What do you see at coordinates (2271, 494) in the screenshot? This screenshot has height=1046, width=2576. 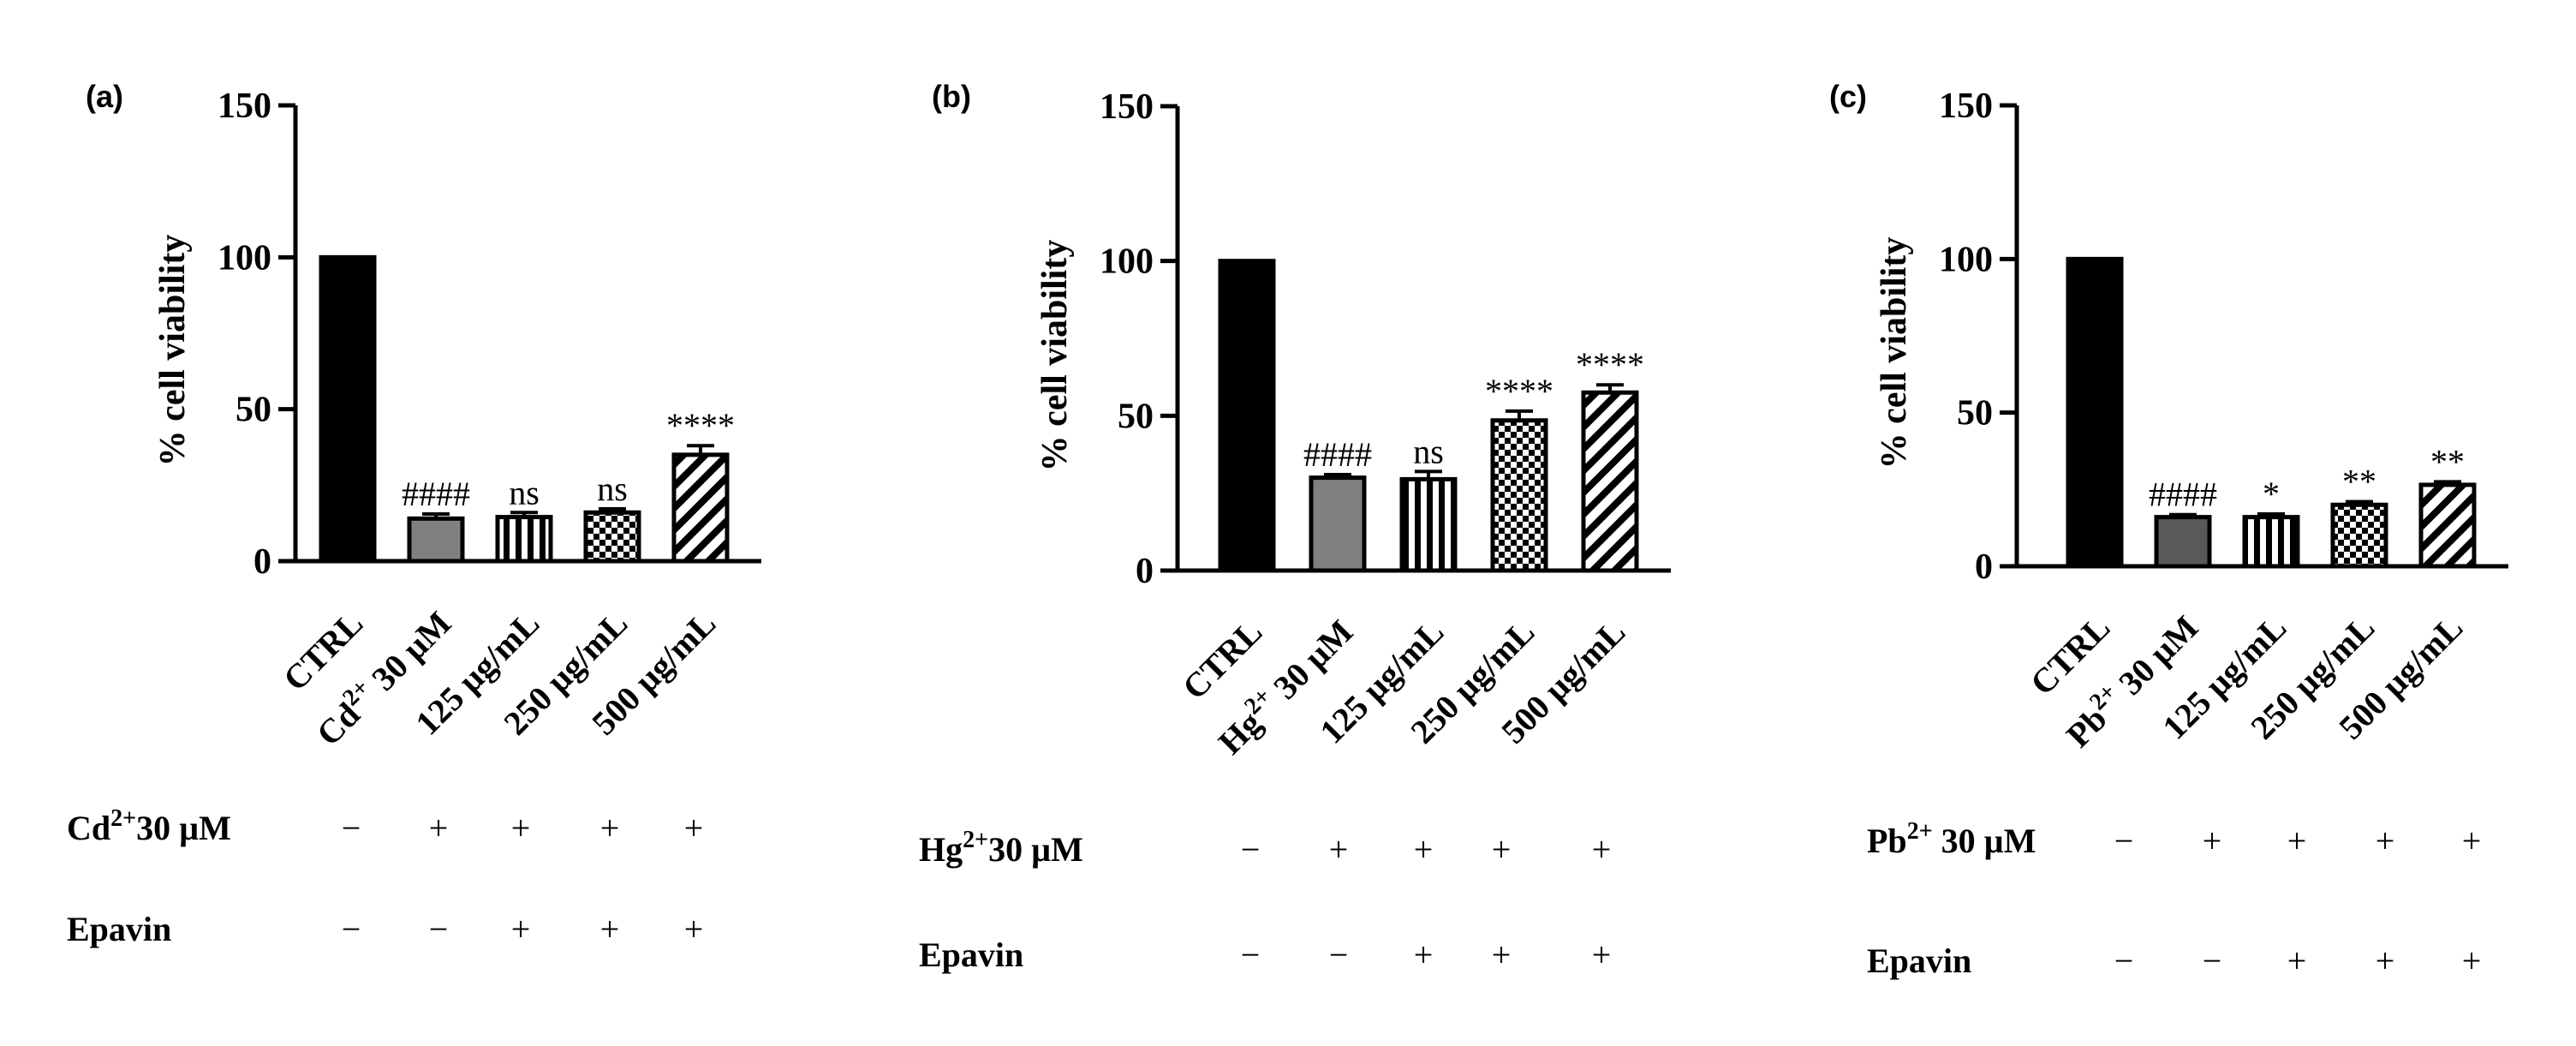 I see `significance-label: *` at bounding box center [2271, 494].